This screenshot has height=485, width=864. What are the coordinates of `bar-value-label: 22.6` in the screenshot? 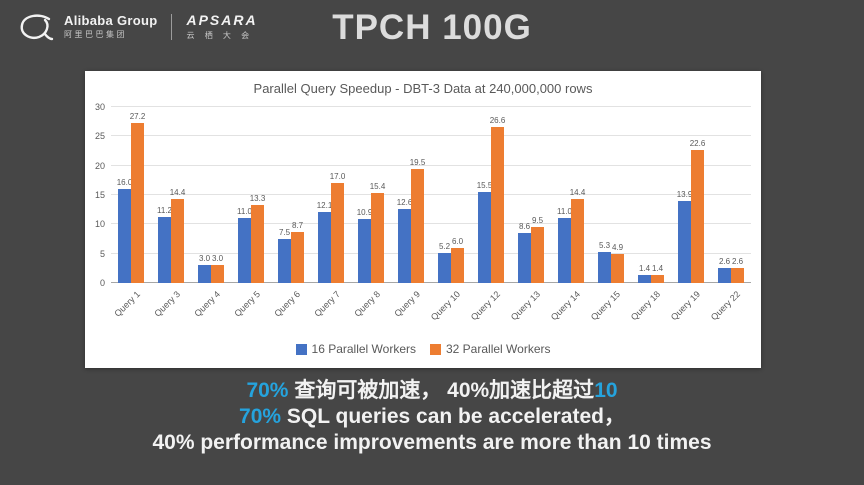 It's located at (697, 144).